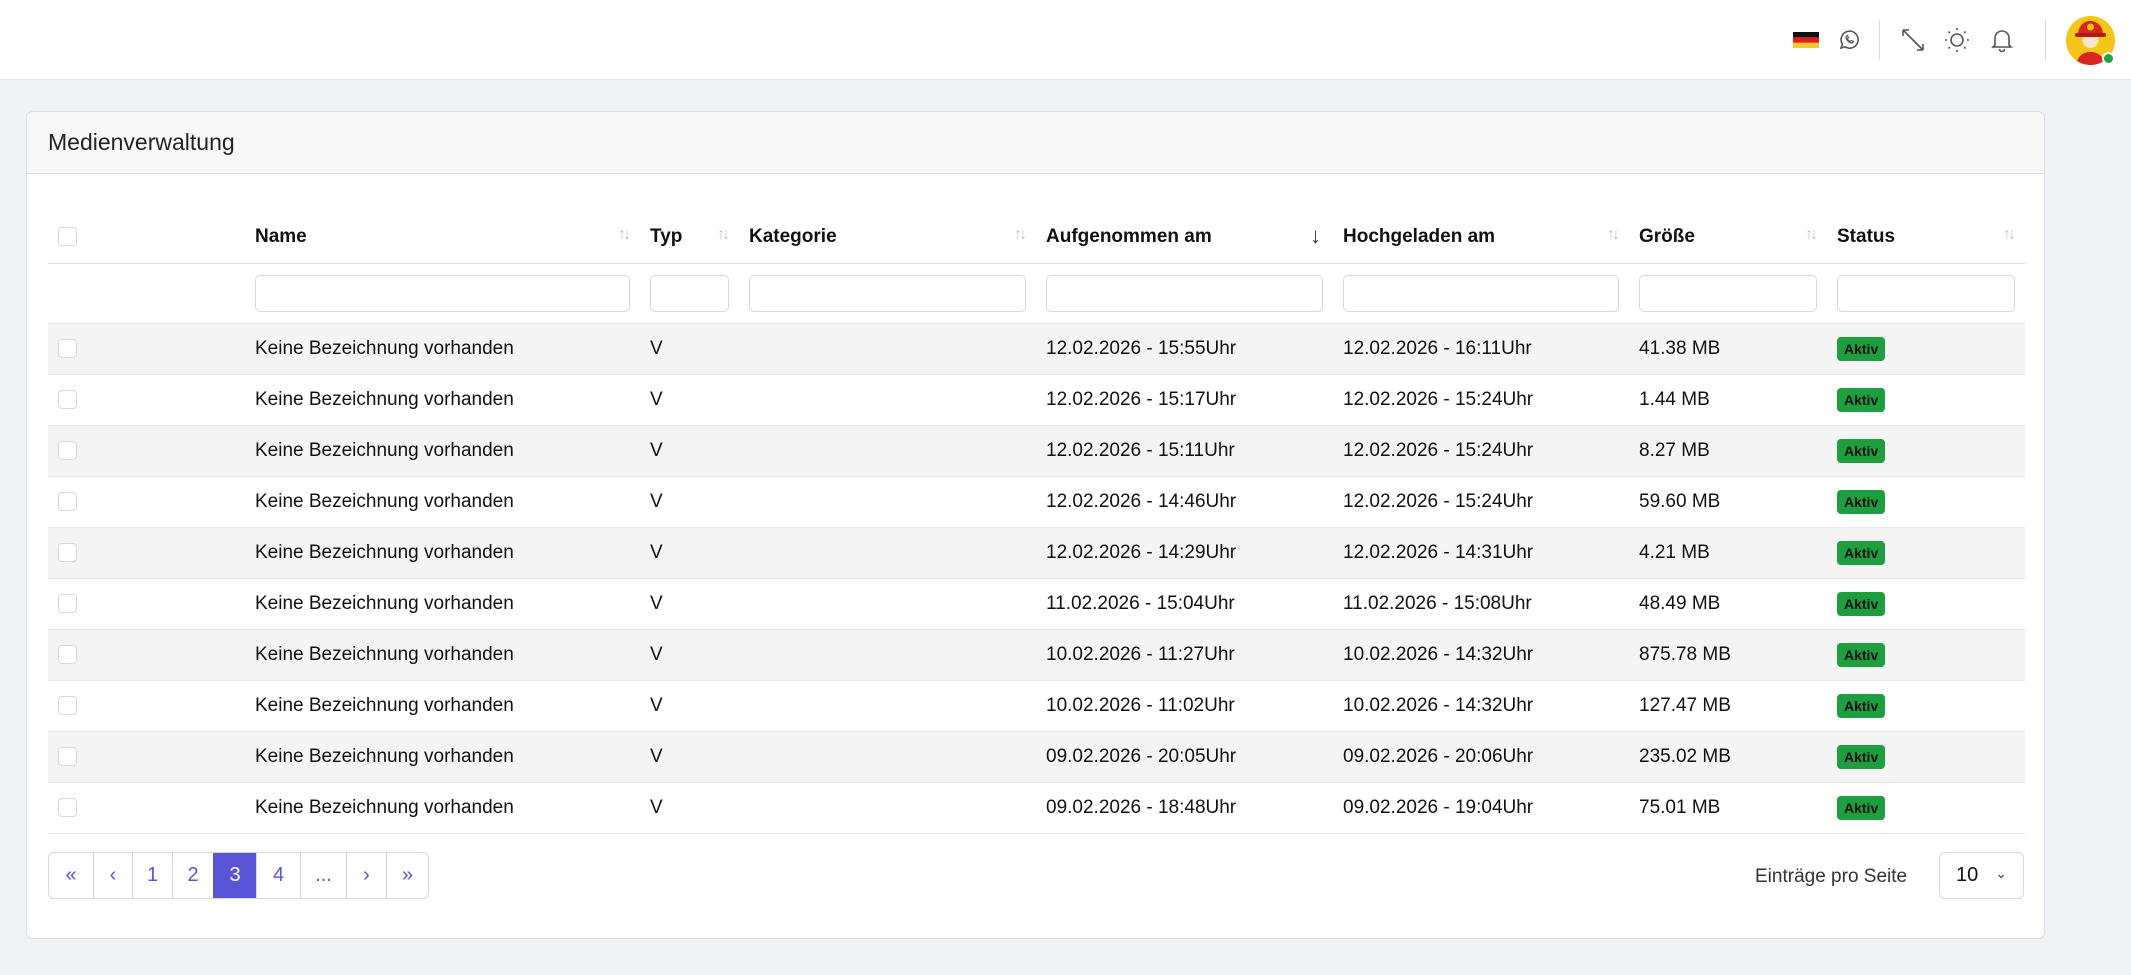 The height and width of the screenshot is (975, 2131). What do you see at coordinates (2002, 40) in the screenshot?
I see `bell-icon` at bounding box center [2002, 40].